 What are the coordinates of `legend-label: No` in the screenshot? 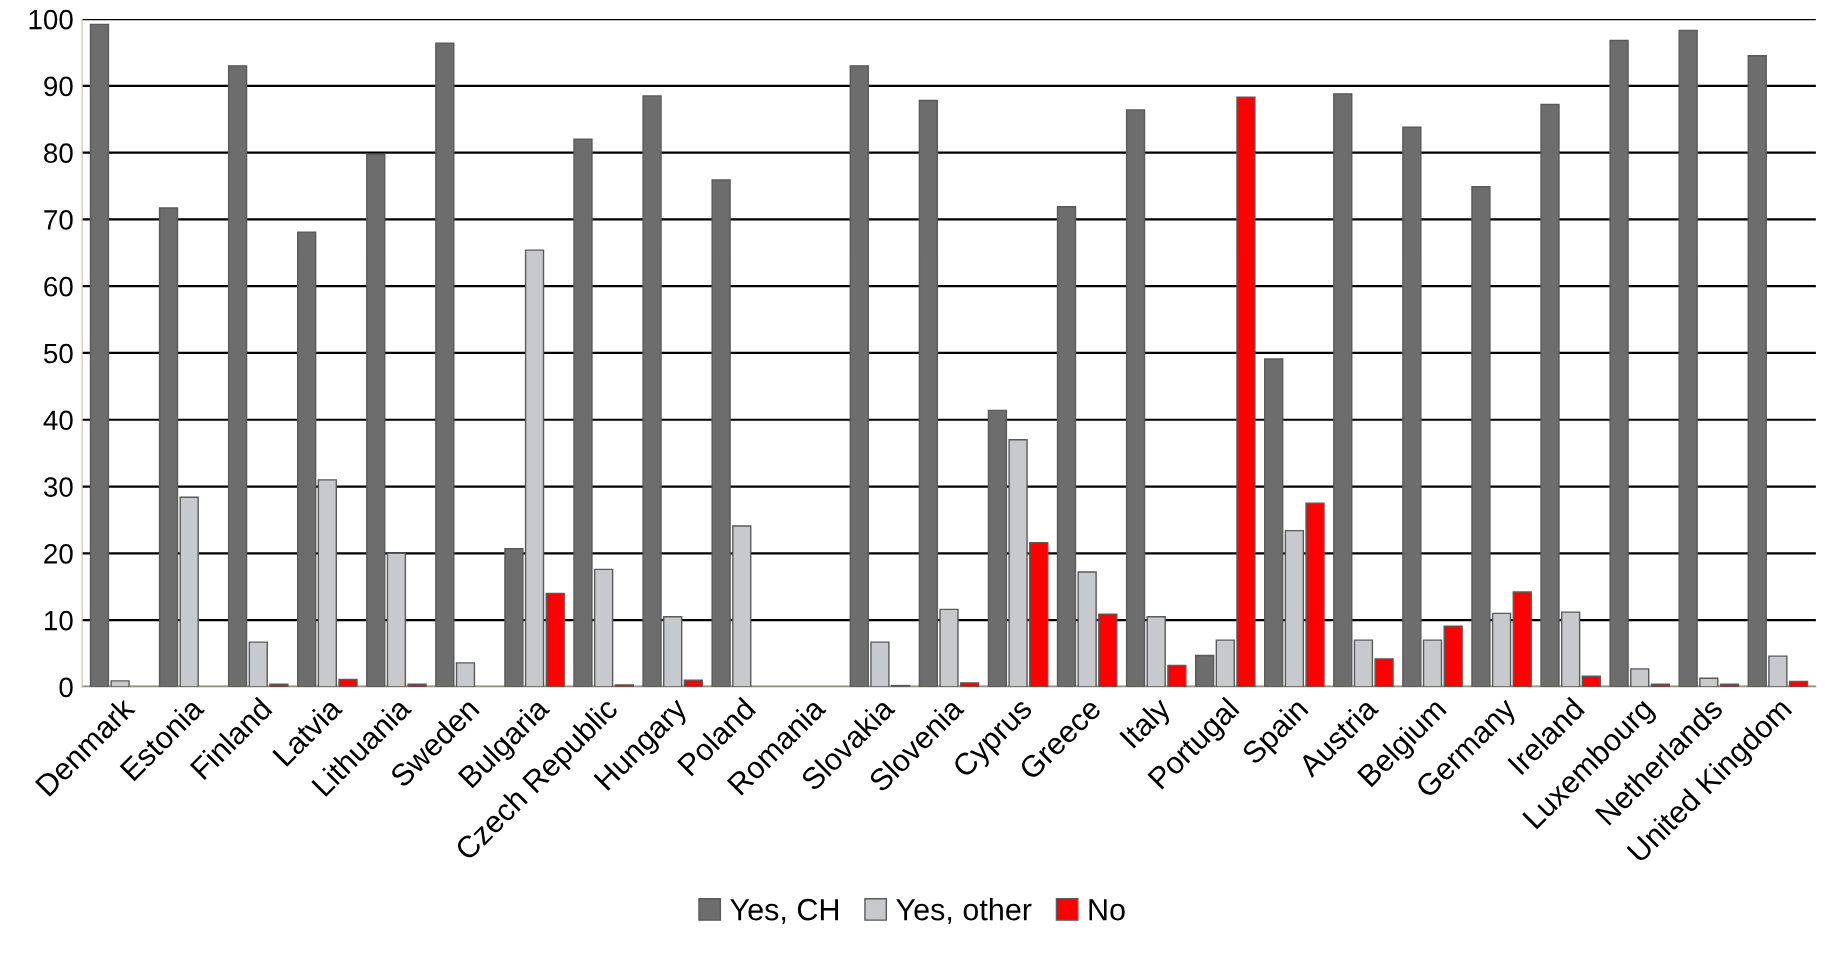 It's located at (1107, 910).